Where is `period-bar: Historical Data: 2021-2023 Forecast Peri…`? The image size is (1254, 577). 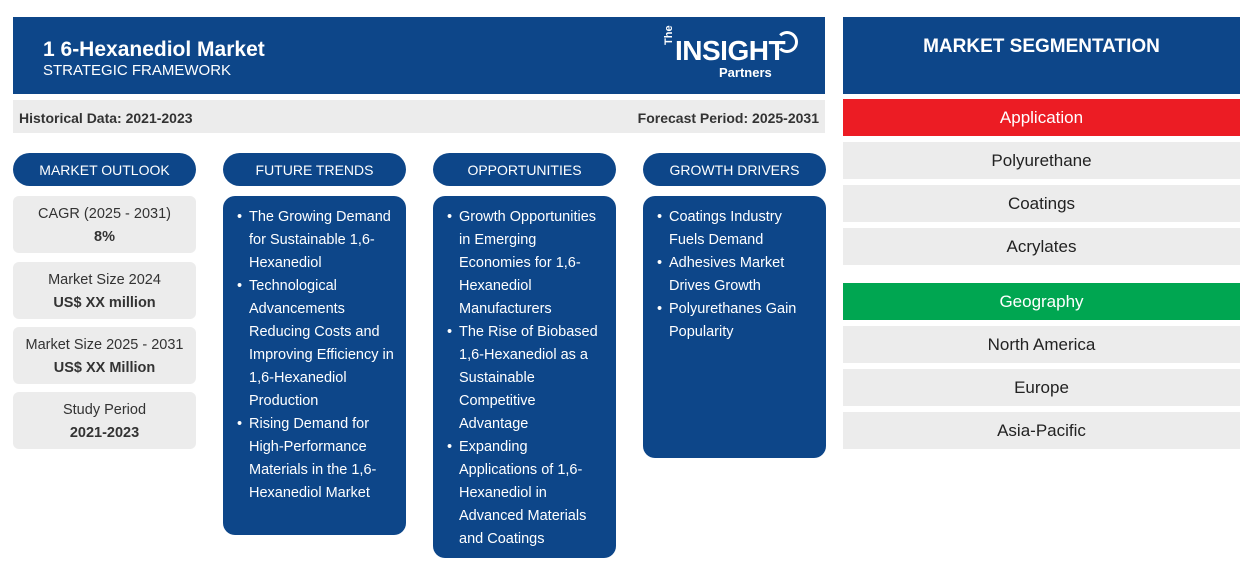 period-bar: Historical Data: 2021-2023 Forecast Peri… is located at coordinates (419, 116).